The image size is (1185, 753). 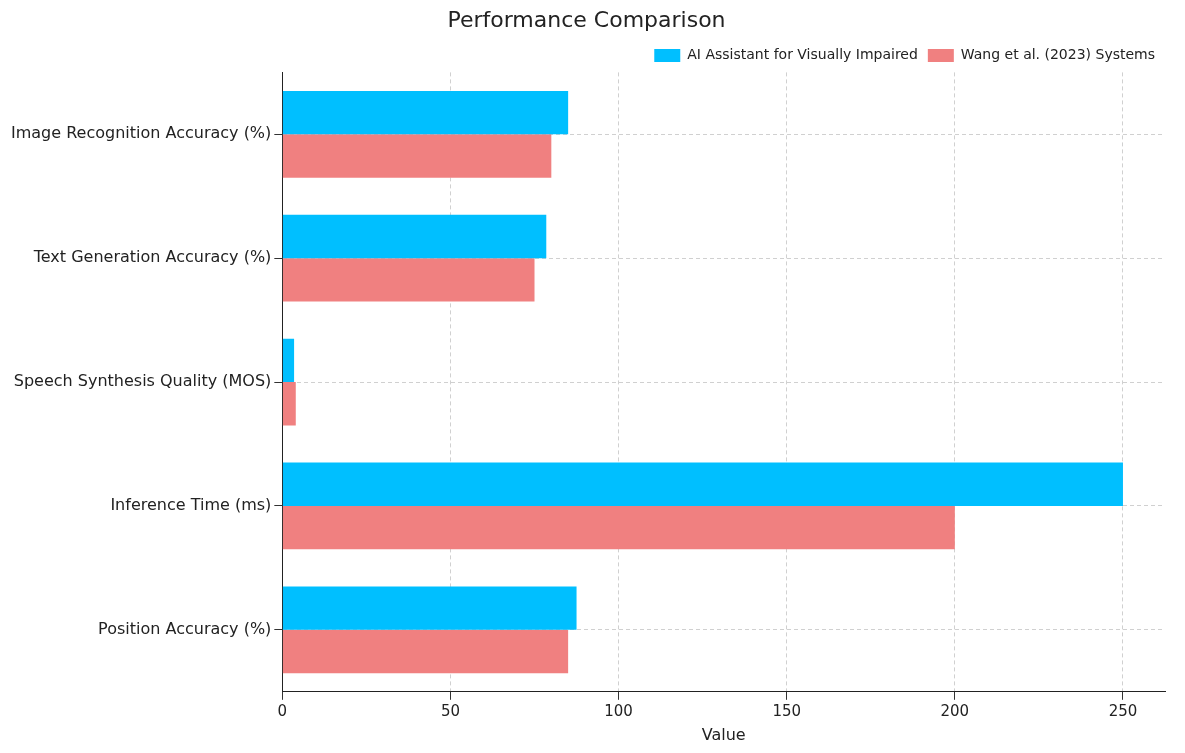 What do you see at coordinates (618, 710) in the screenshot?
I see `x-tick-label: 100` at bounding box center [618, 710].